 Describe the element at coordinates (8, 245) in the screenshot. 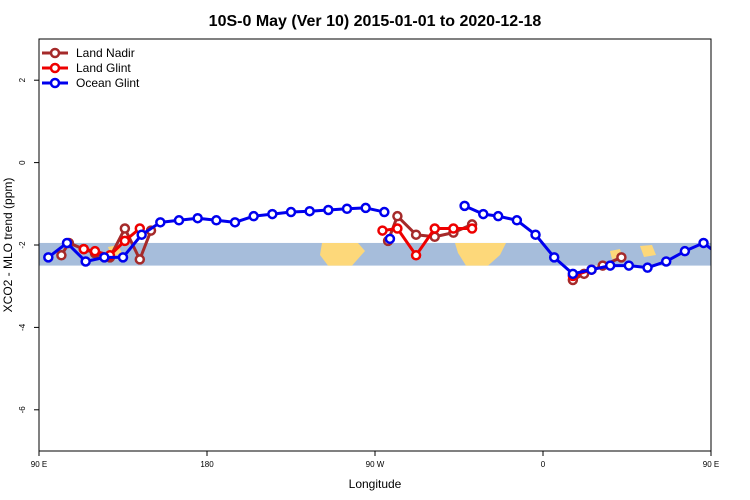

I see `y-axis-label: XCO2 - MLO trend (ppm)` at that location.